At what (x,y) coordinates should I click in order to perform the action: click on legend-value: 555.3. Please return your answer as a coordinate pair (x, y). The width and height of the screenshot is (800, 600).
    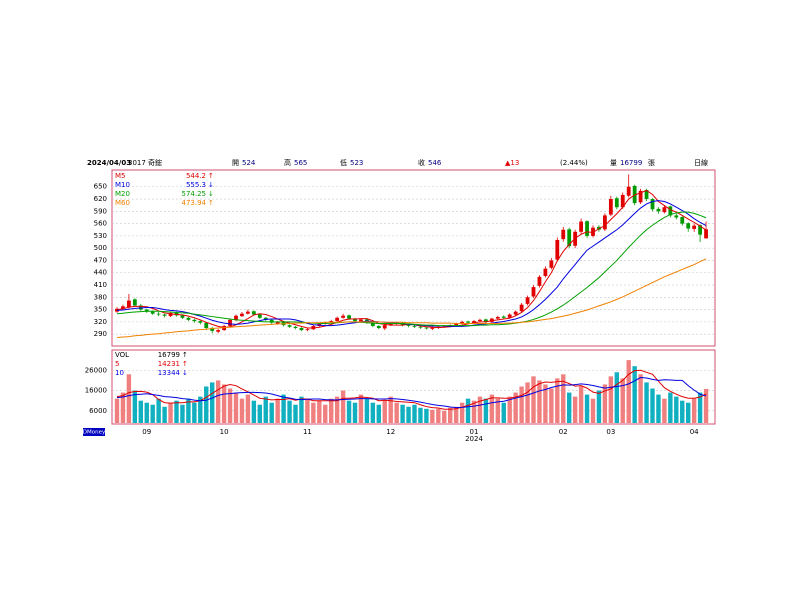
    Looking at the image, I should click on (196, 185).